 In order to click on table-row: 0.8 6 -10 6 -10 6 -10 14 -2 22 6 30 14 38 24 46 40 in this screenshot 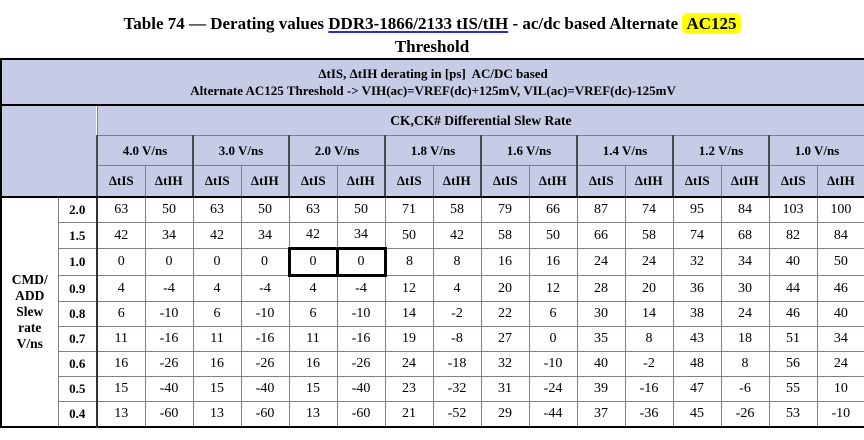, I will do `click(432, 314)`.